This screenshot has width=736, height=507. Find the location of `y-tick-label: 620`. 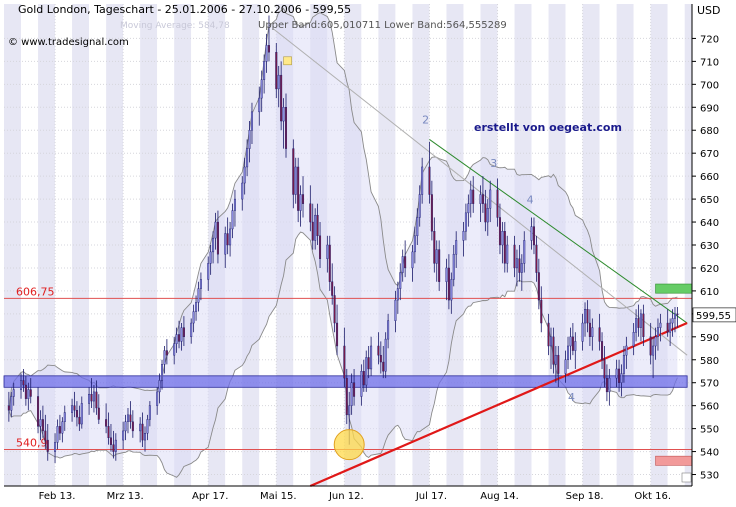

y-tick-label: 620 is located at coordinates (709, 269).